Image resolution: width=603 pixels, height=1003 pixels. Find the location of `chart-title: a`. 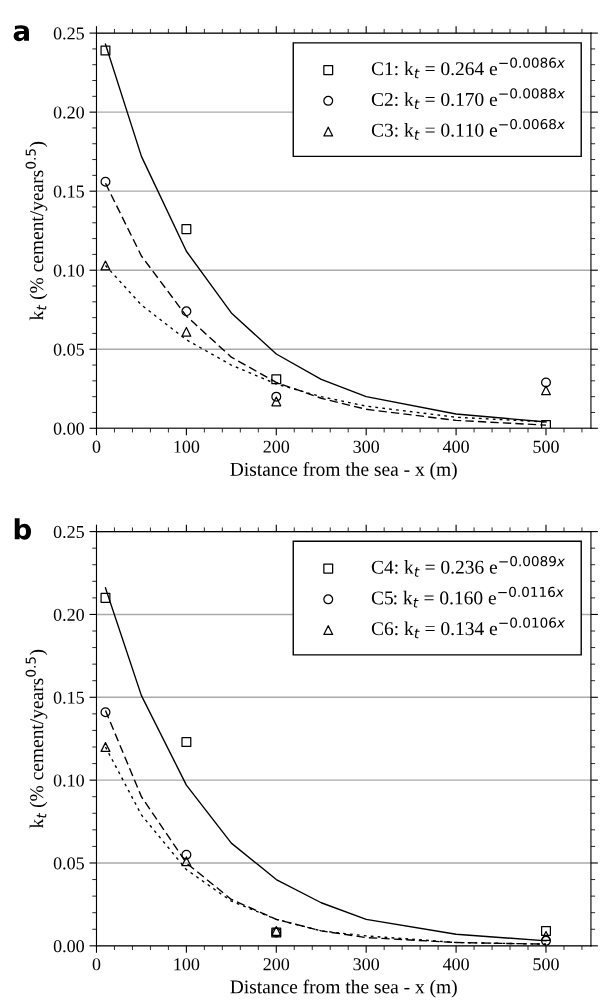

chart-title: a is located at coordinates (21, 33).